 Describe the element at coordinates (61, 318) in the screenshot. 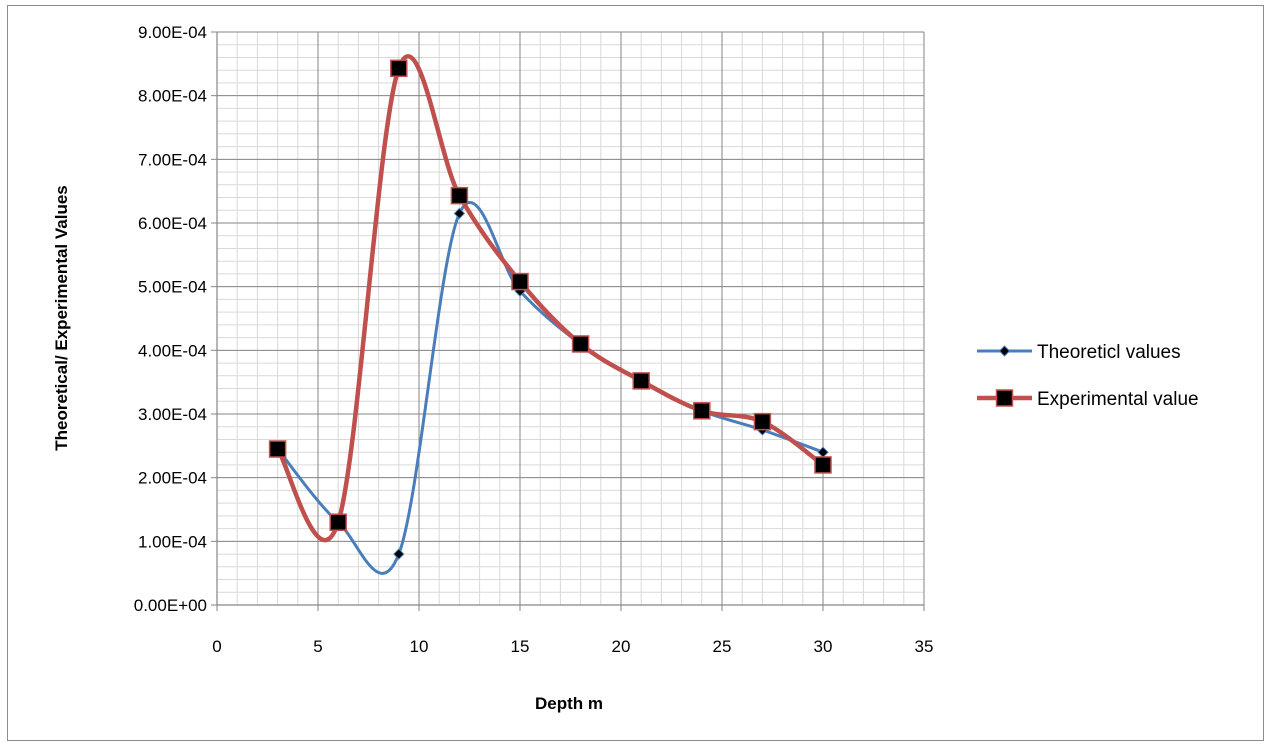

I see `y-axis-title: Theoretical/ Experimental Values` at that location.